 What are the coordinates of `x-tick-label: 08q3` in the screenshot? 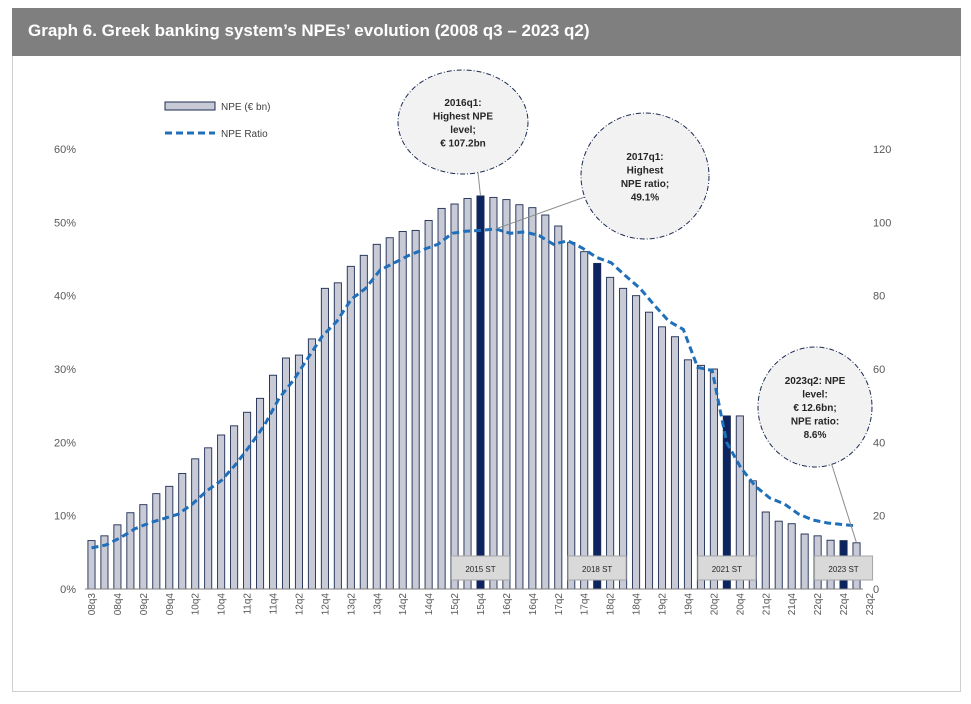 It's located at (92, 604).